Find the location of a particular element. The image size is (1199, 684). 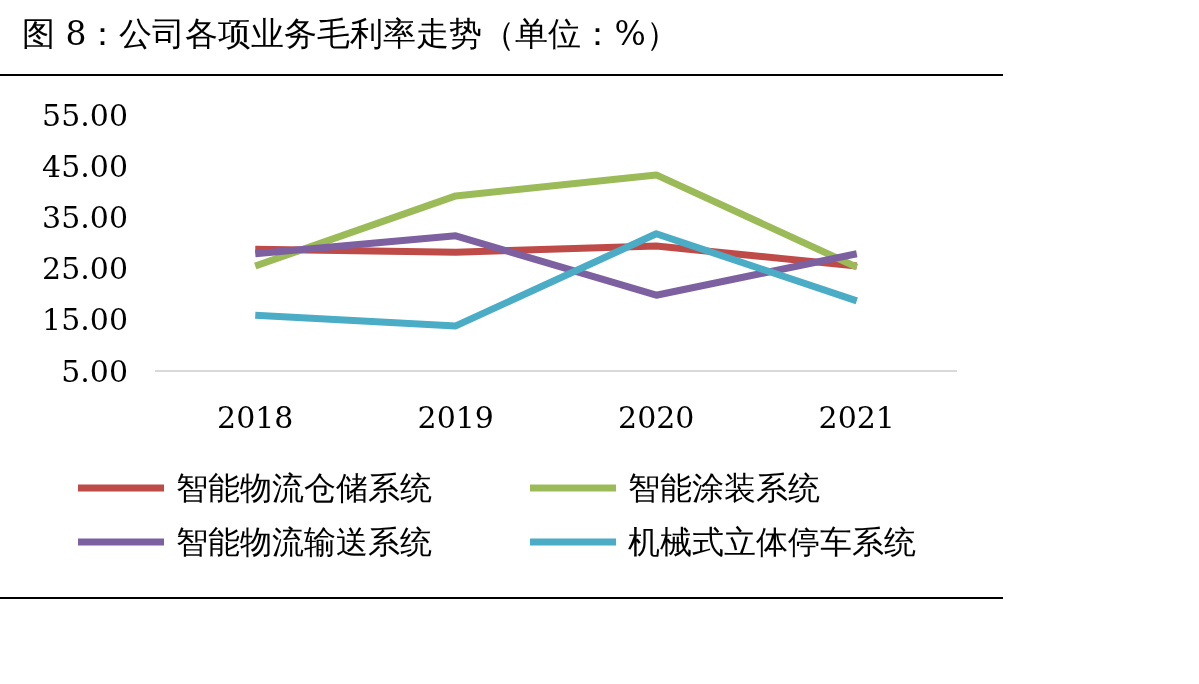

y-tick-label: 25.00 is located at coordinates (85, 269).